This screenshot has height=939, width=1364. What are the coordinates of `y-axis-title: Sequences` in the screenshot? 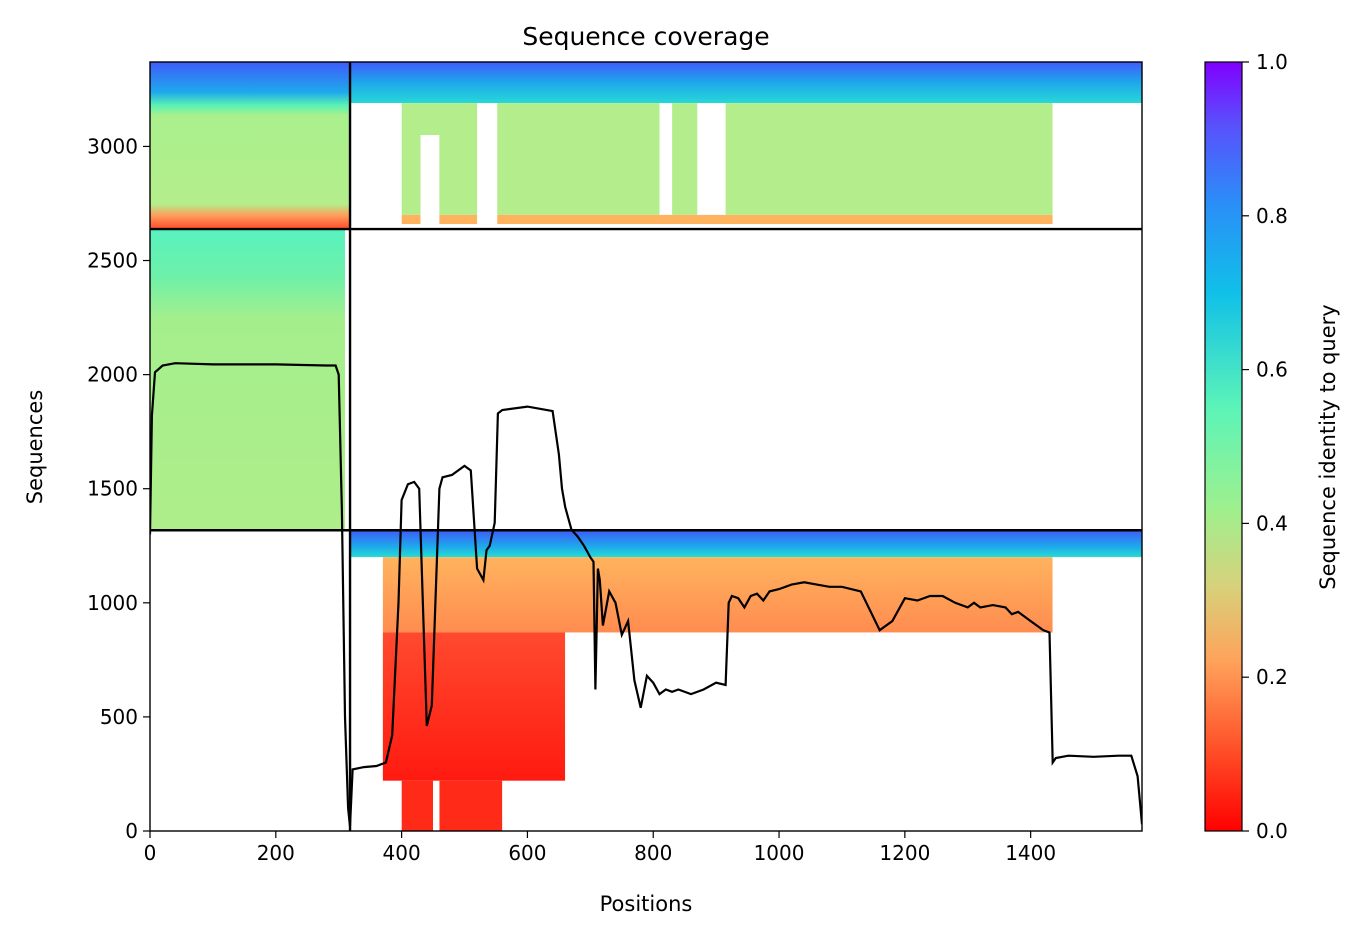 It's located at (35, 447).